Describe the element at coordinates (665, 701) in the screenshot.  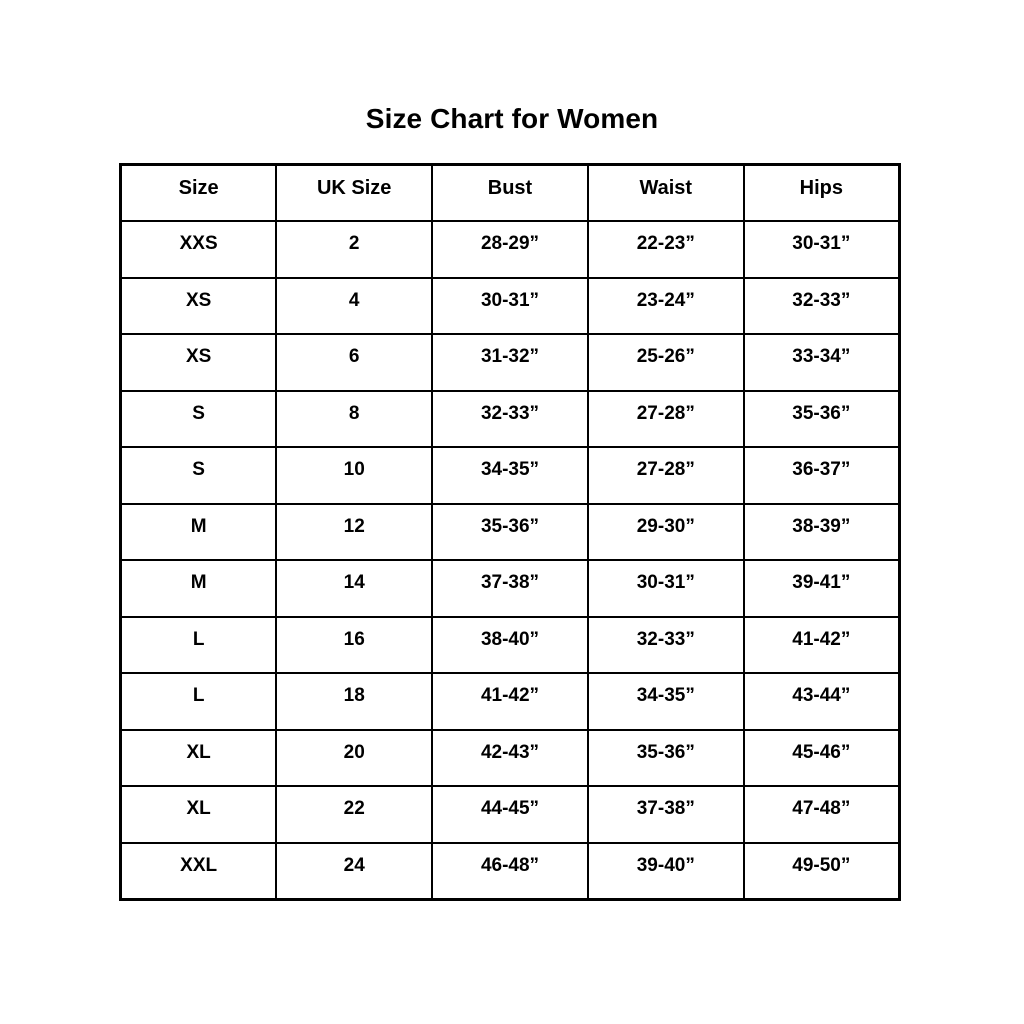
I see `cell-waist: 34-35”` at that location.